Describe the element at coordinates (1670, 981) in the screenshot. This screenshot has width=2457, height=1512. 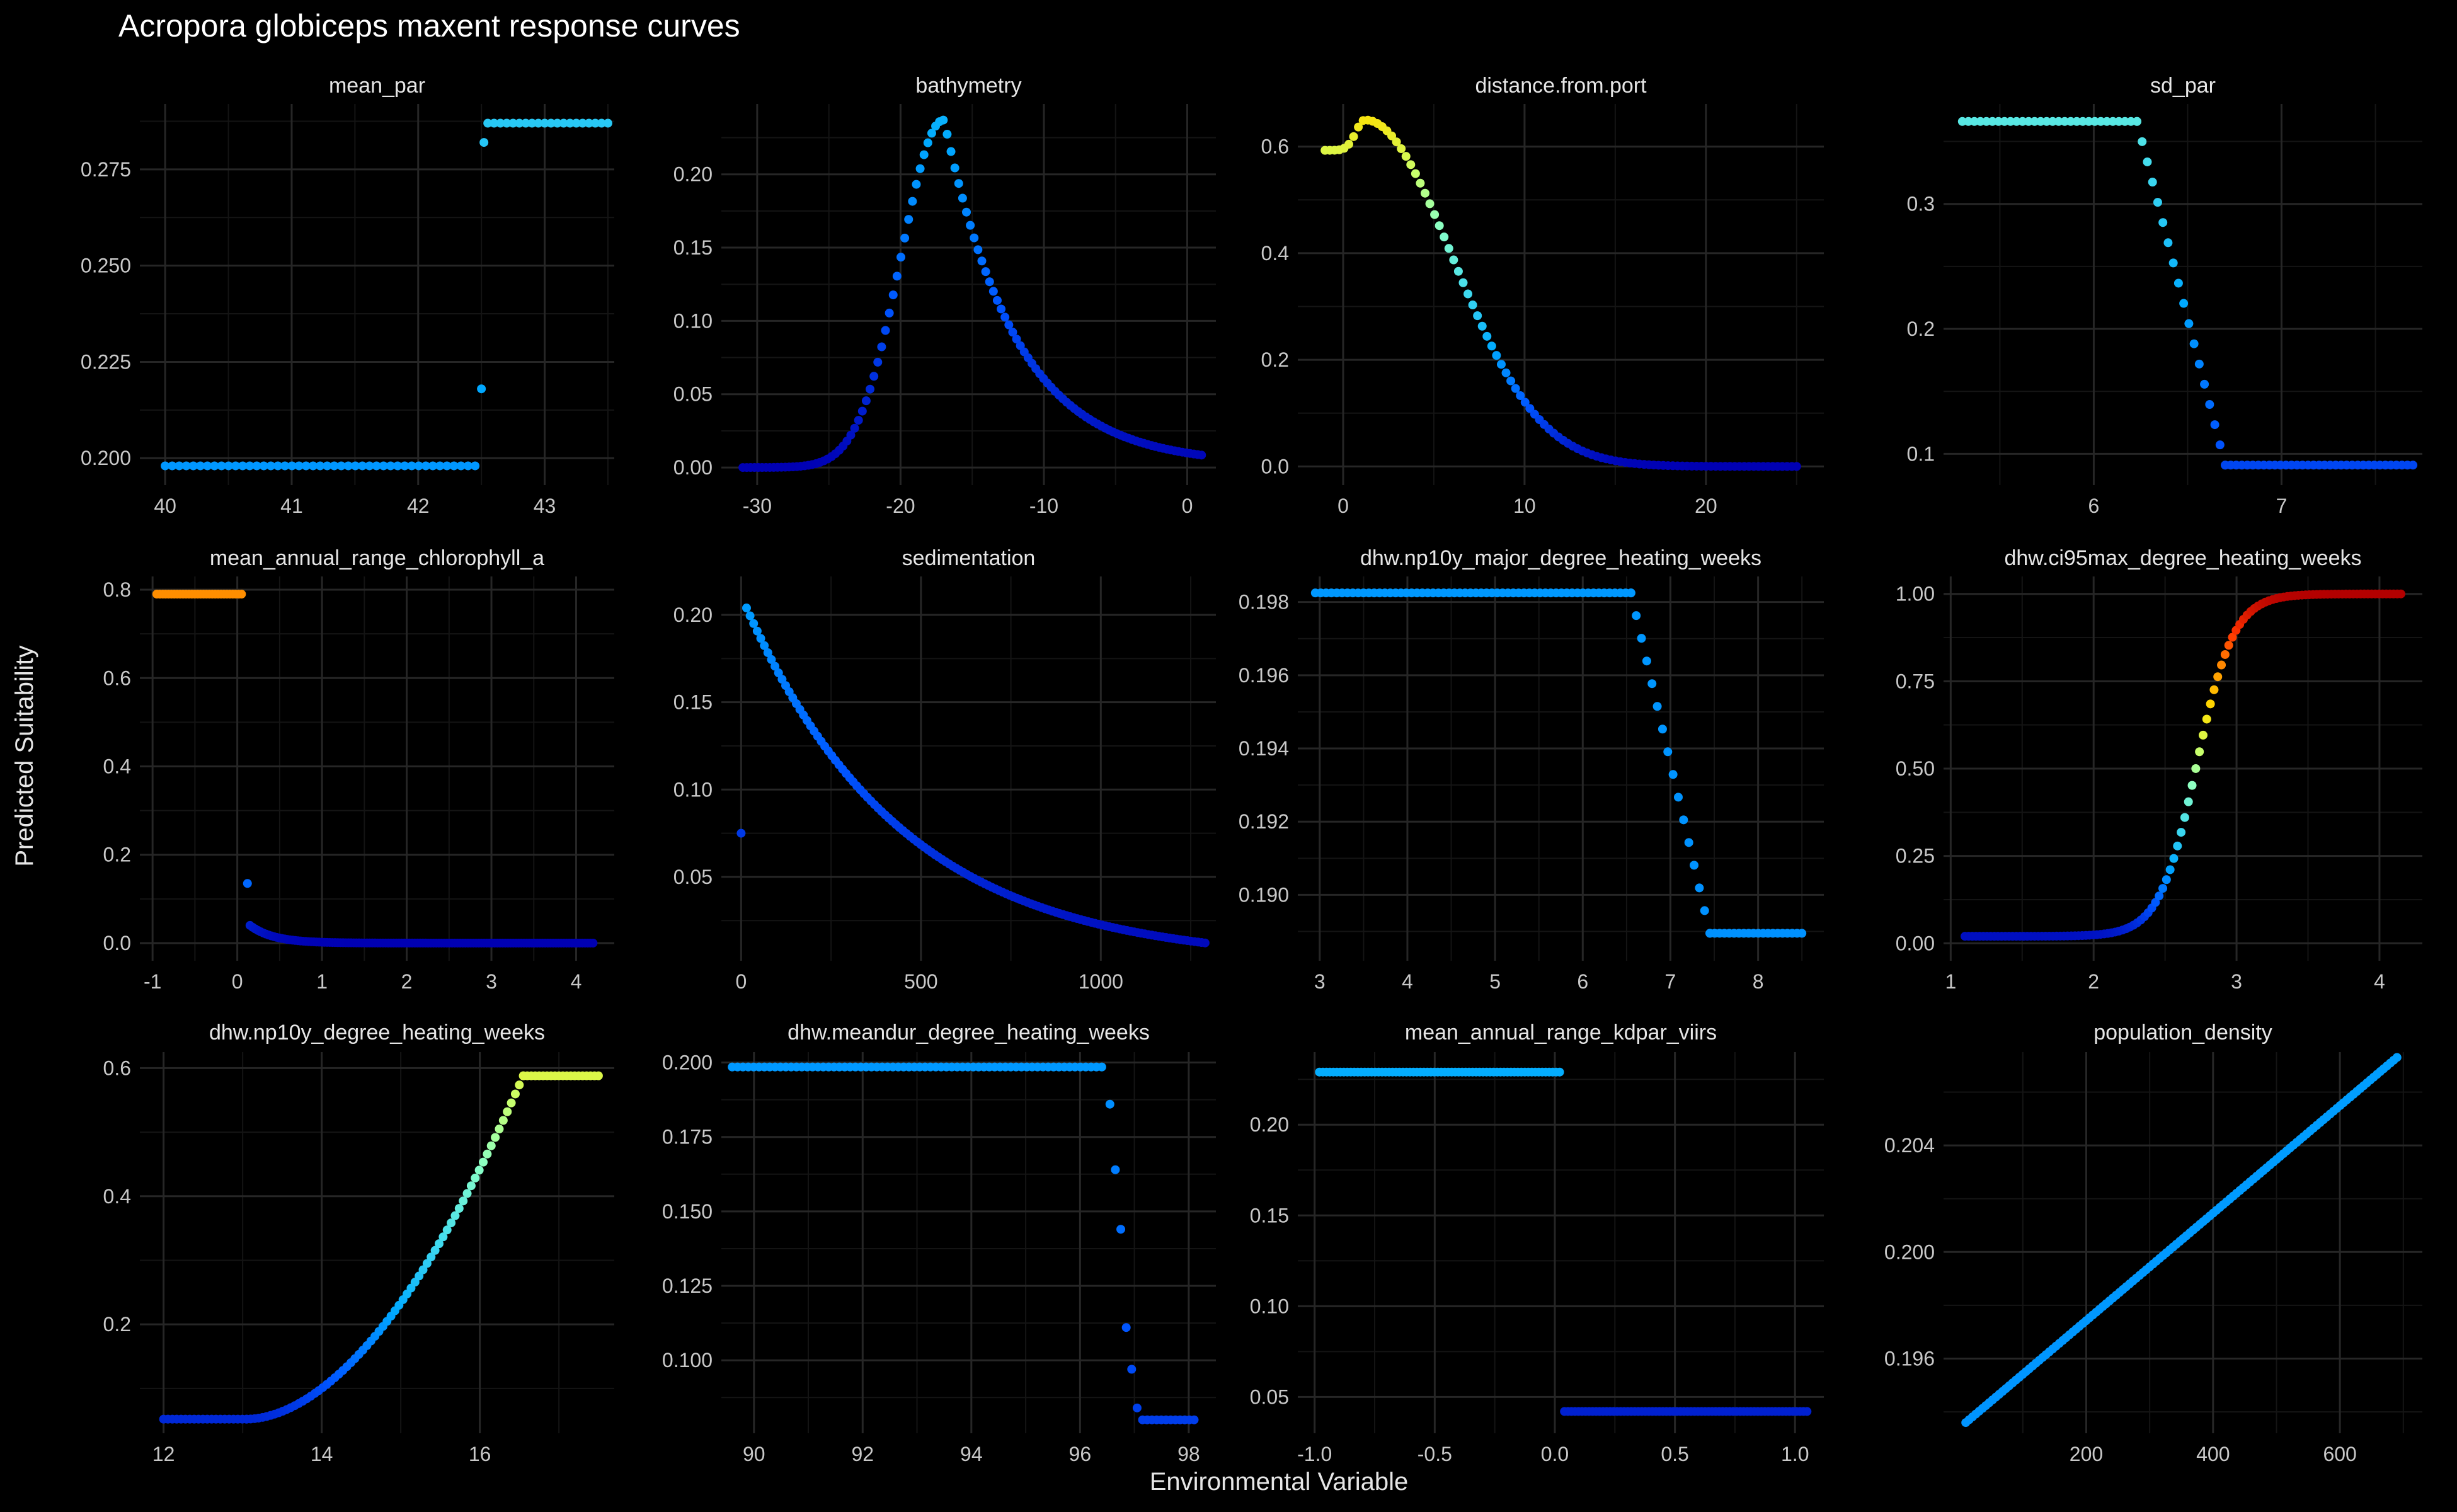
I see `x-tick-label: 7` at that location.